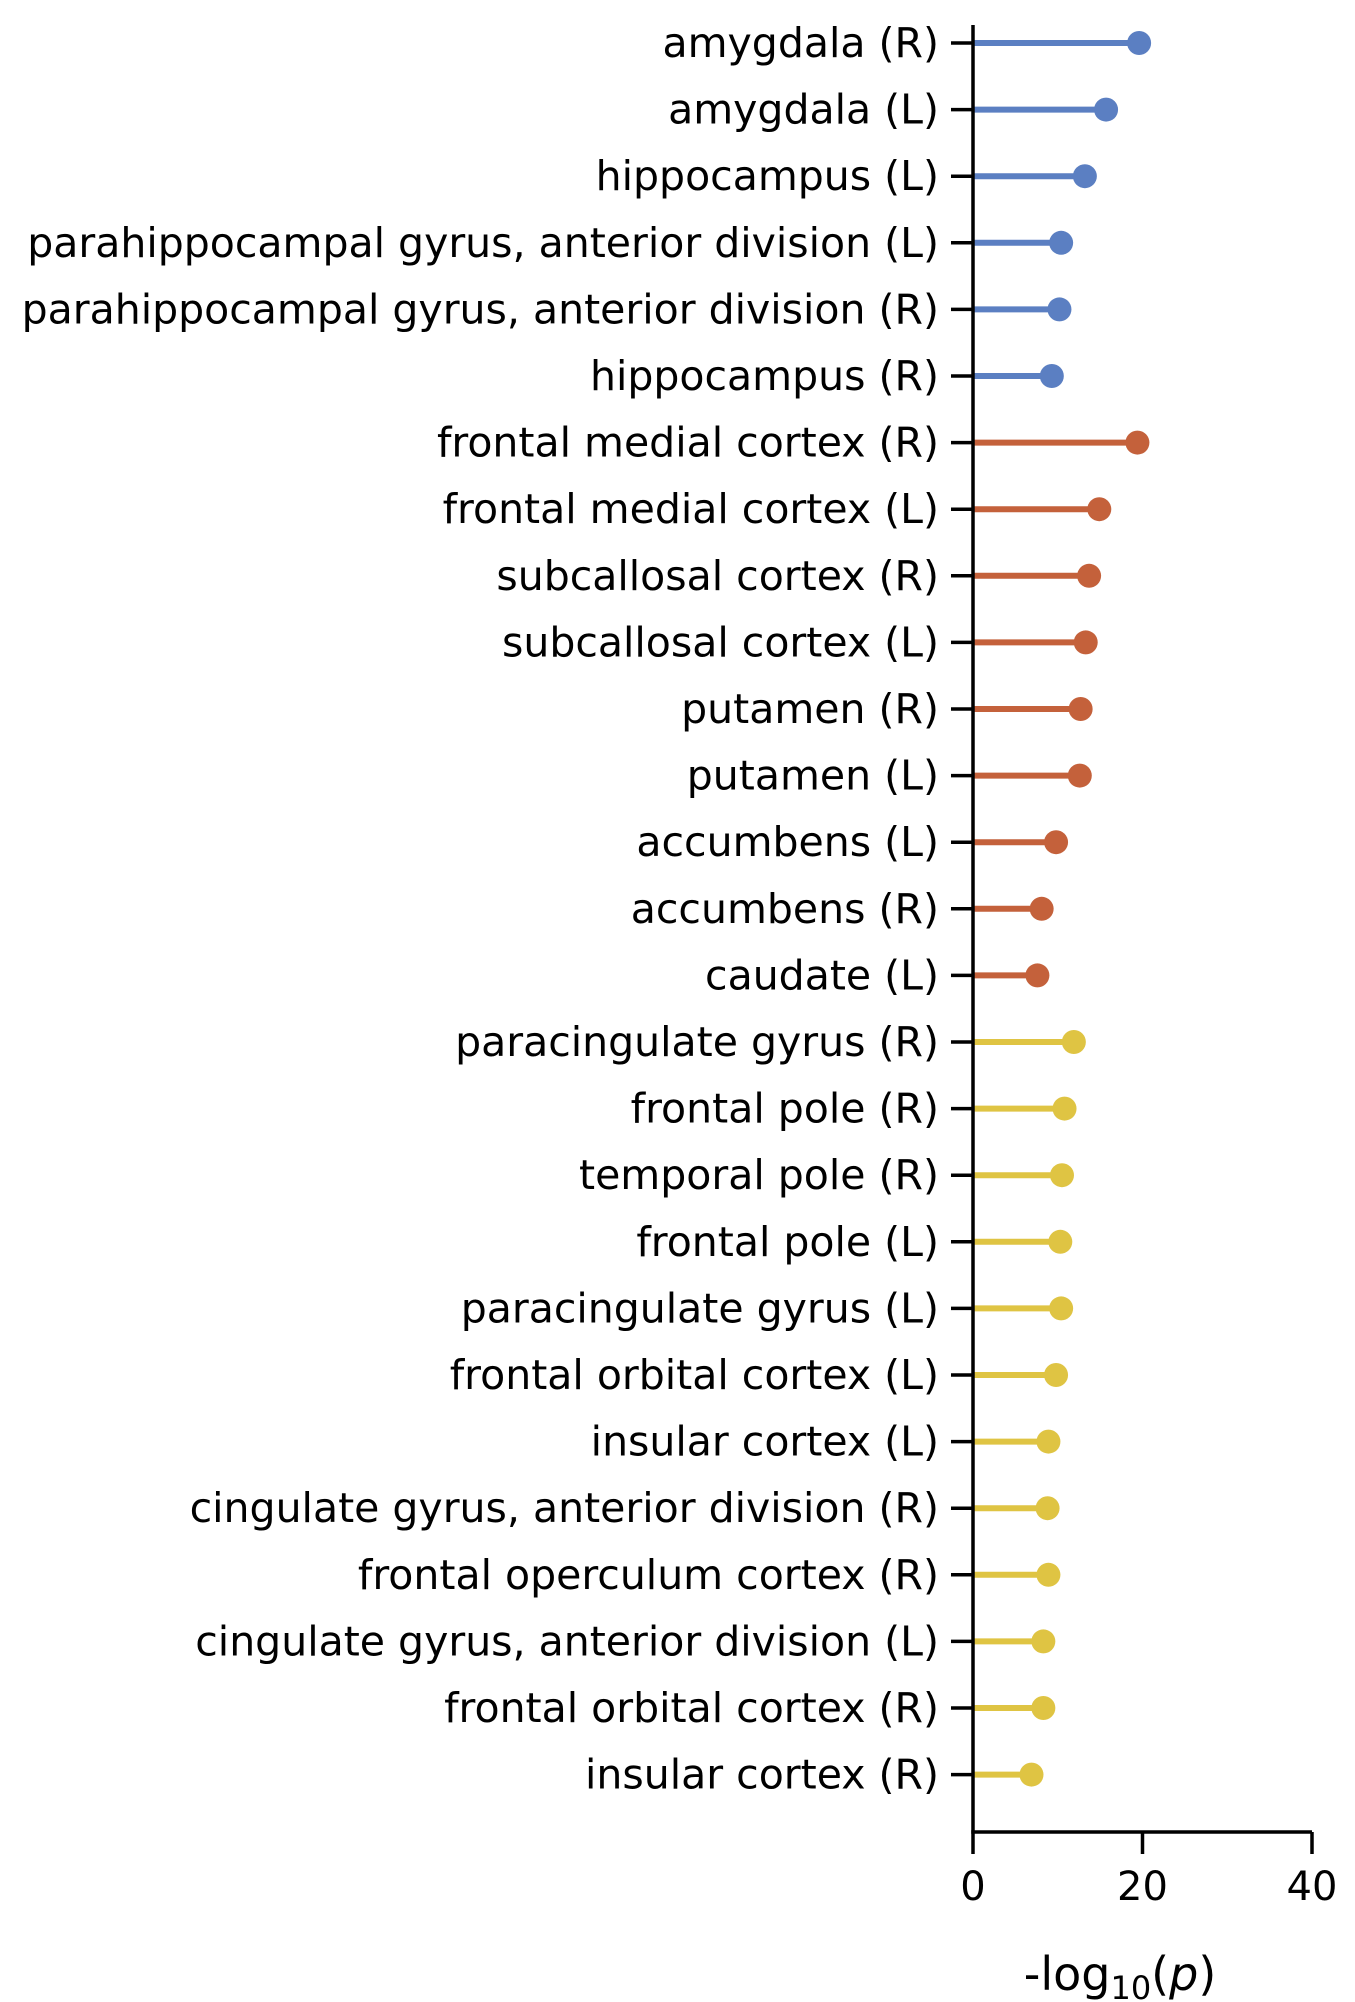 The height and width of the screenshot is (2002, 1355). I want to click on y-tick-label: frontal pole (L), so click(787, 1242).